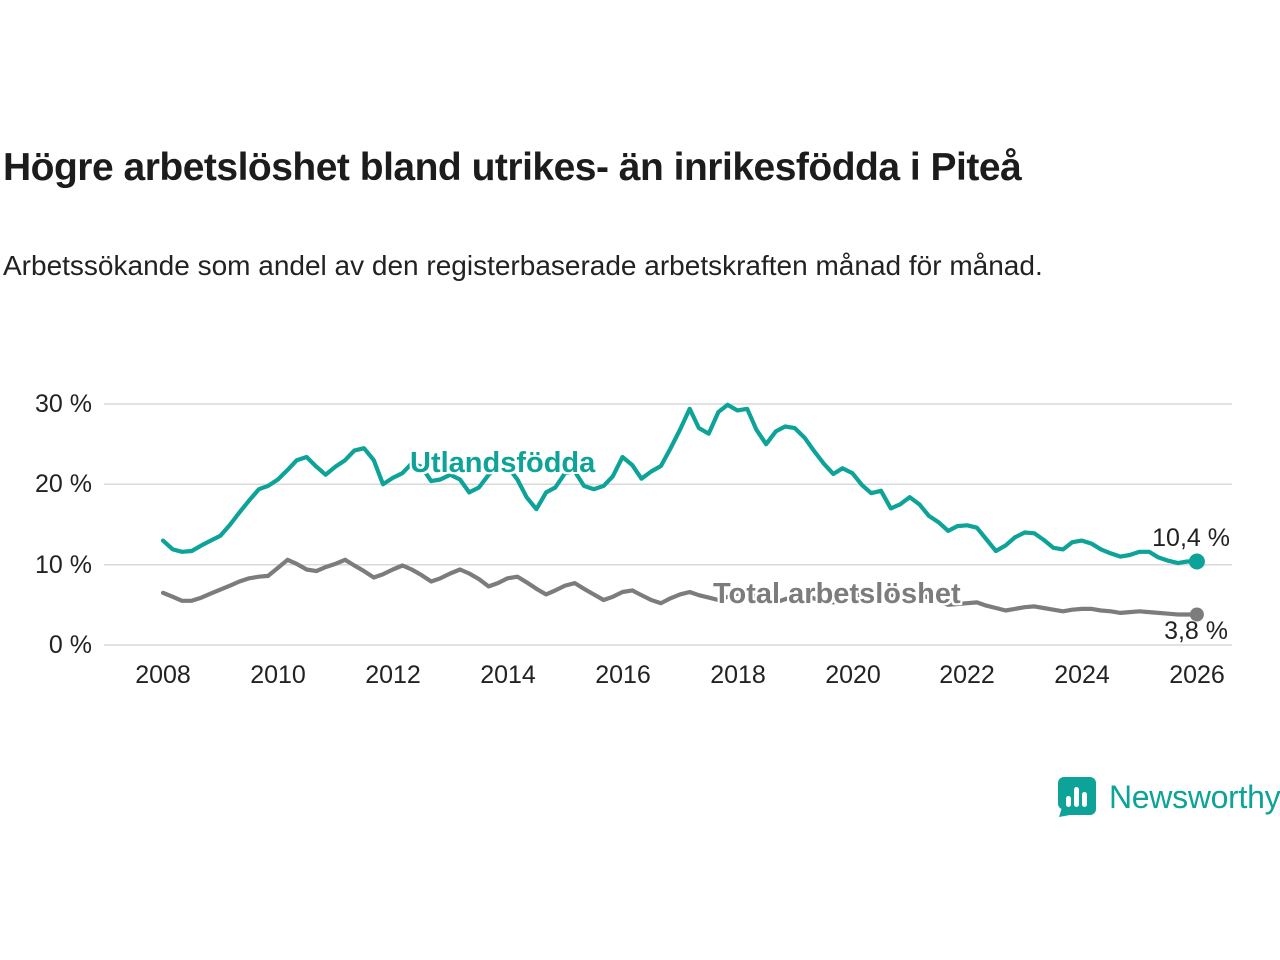 The width and height of the screenshot is (1280, 960). I want to click on y-tick-label-0: 0 %, so click(70, 645).